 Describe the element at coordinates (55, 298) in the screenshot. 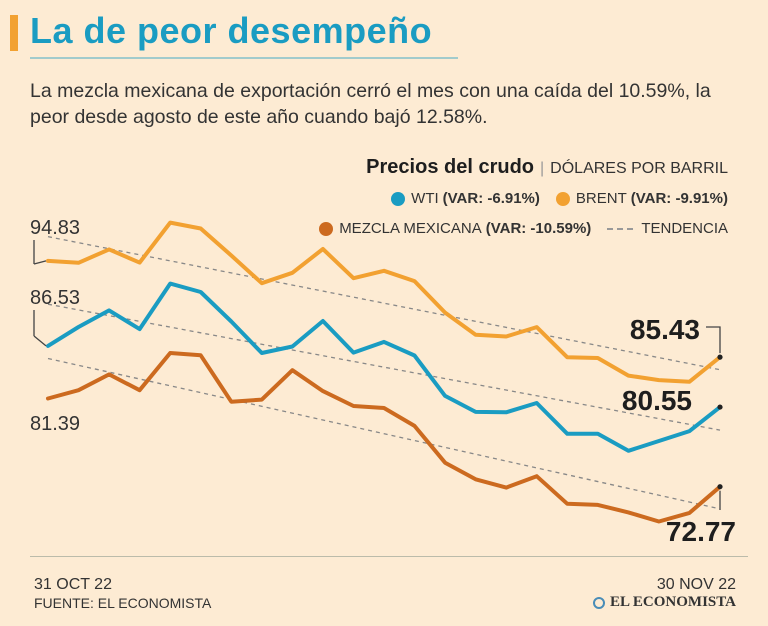

I see `start-label-wti: 86.53` at that location.